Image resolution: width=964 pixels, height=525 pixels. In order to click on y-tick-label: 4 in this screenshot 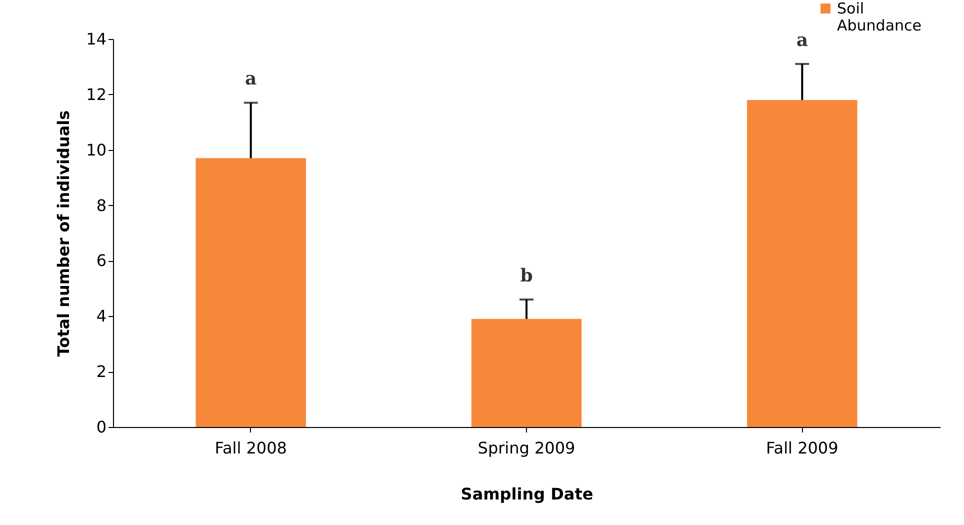, I will do `click(101, 316)`.